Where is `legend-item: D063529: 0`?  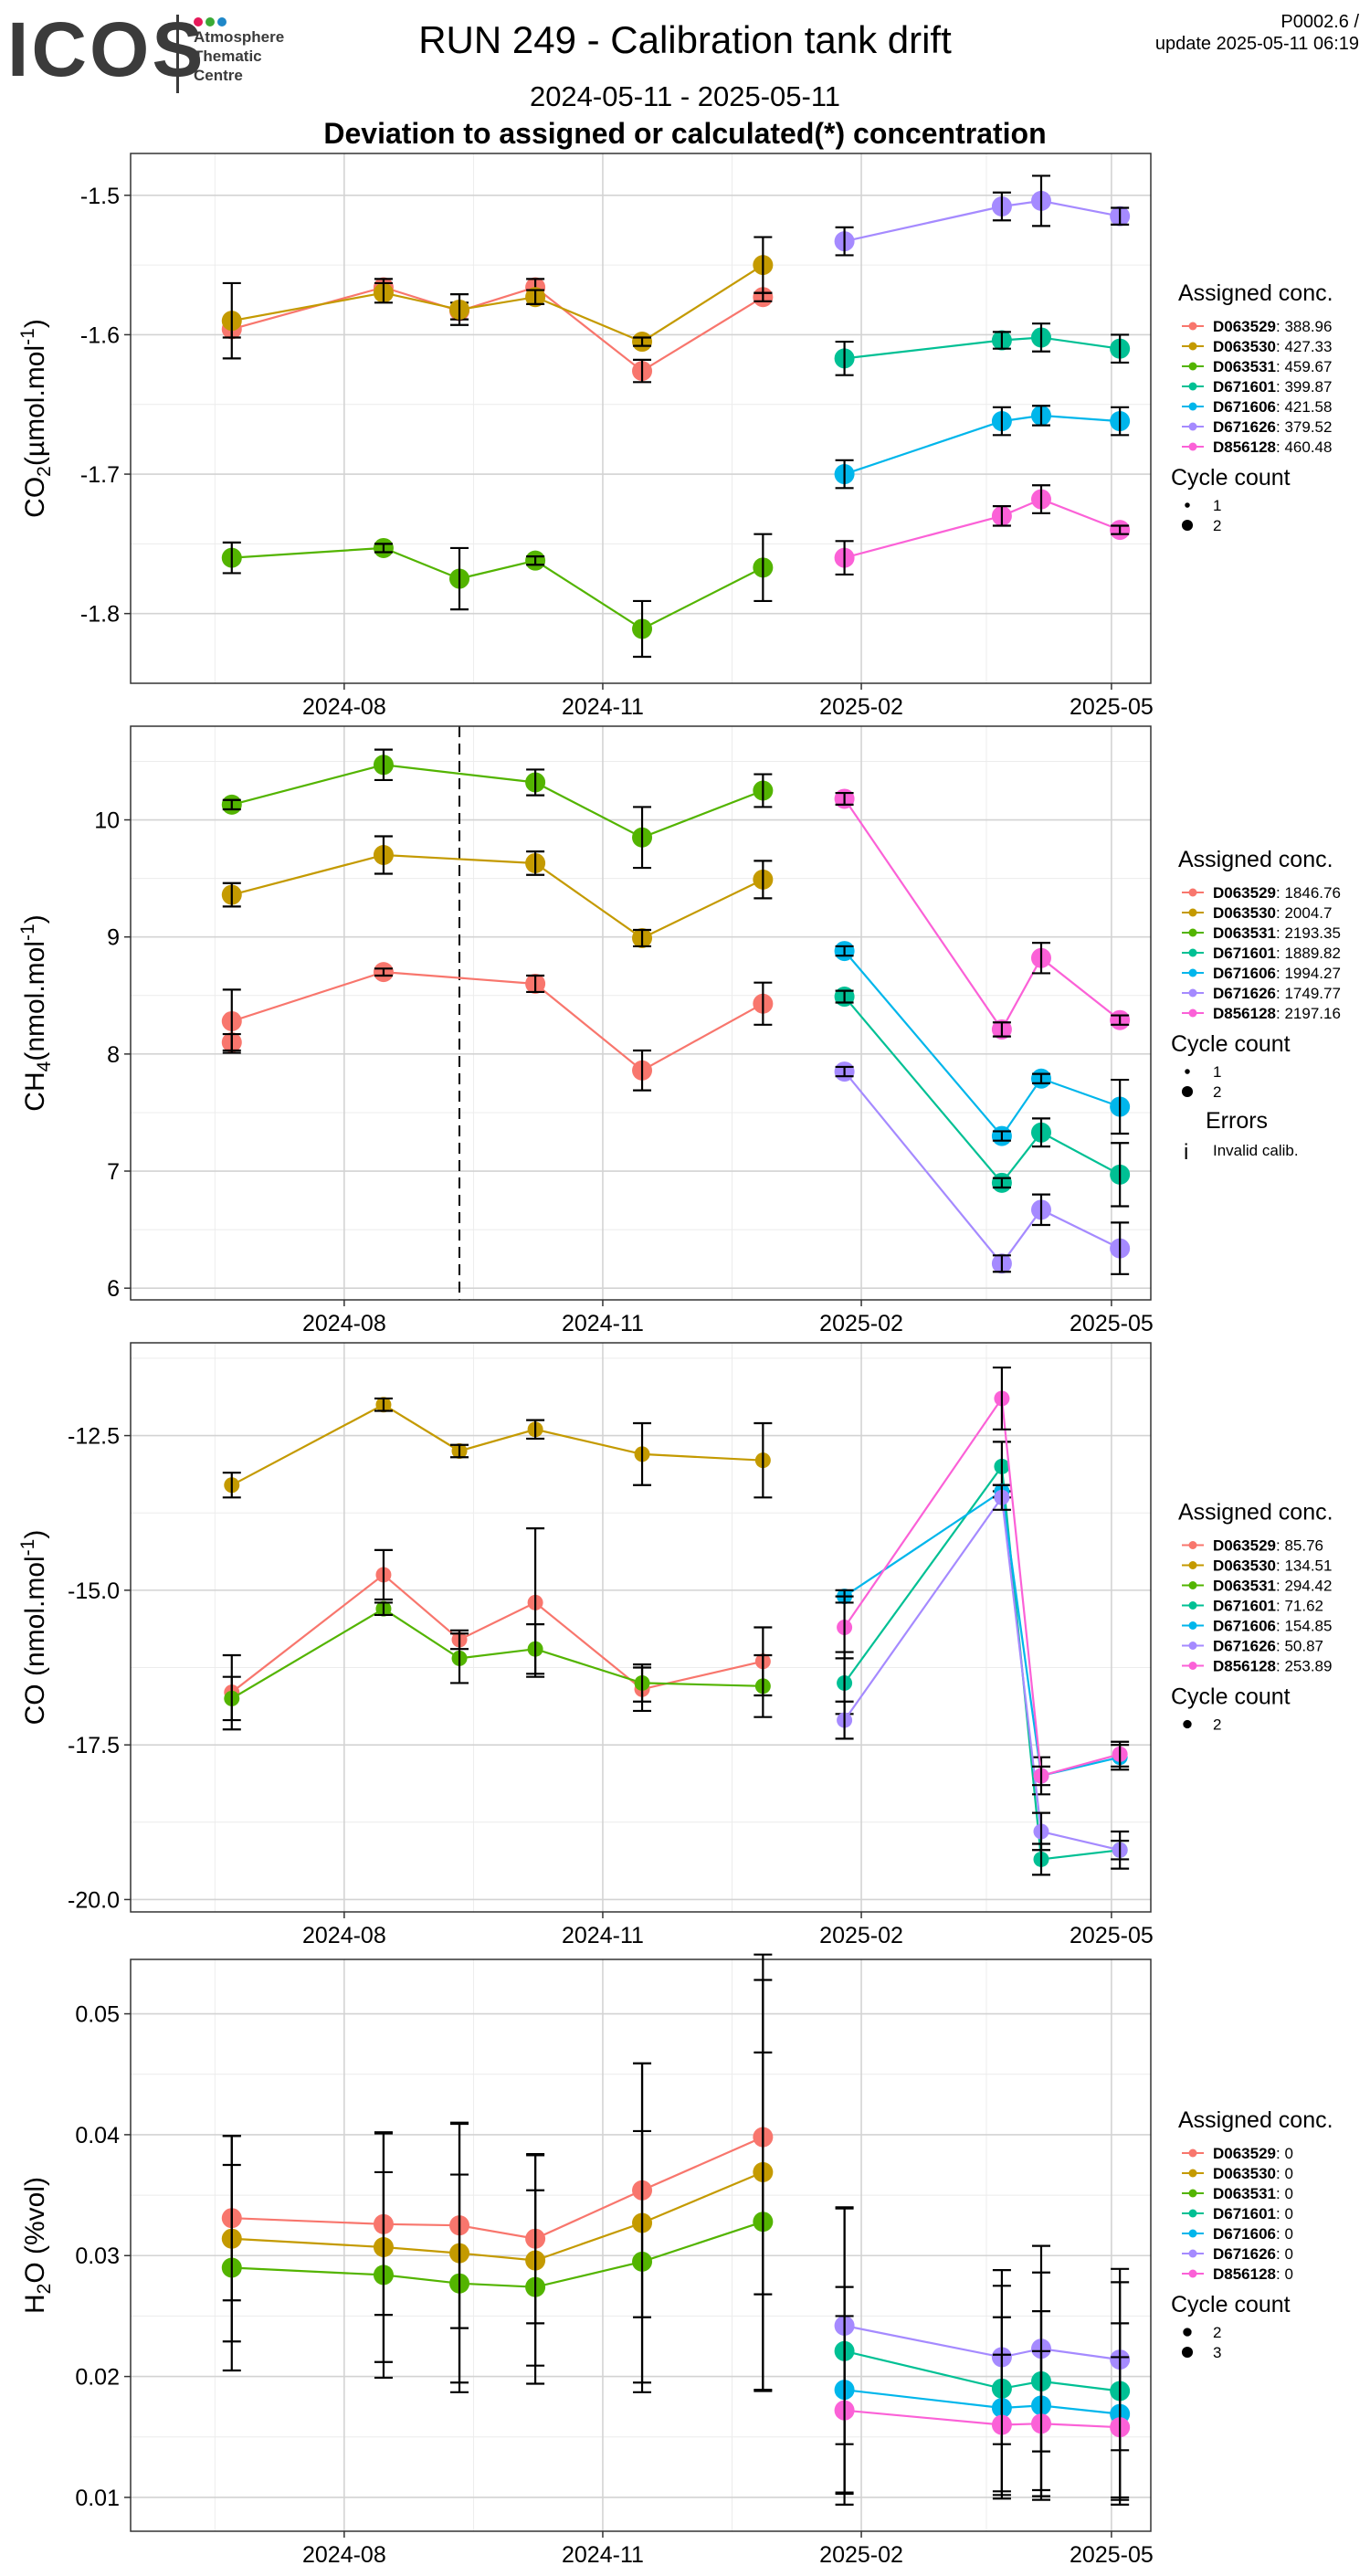 legend-item: D063529: 0 is located at coordinates (1253, 2153).